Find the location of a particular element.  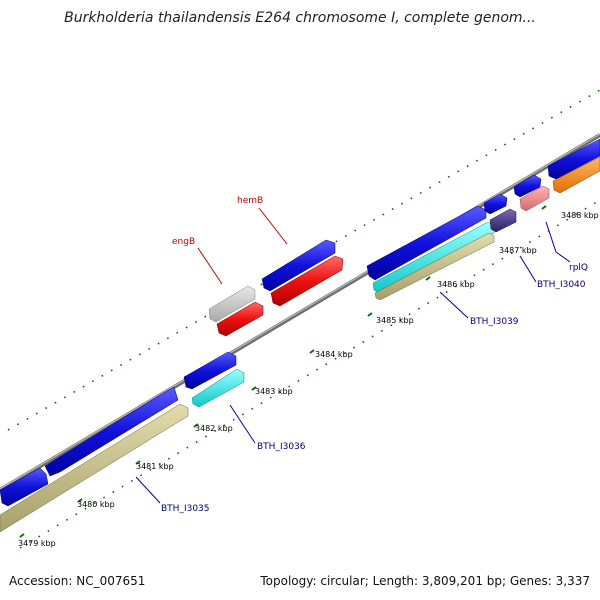

gene-label-engB: engB is located at coordinates (183, 242).